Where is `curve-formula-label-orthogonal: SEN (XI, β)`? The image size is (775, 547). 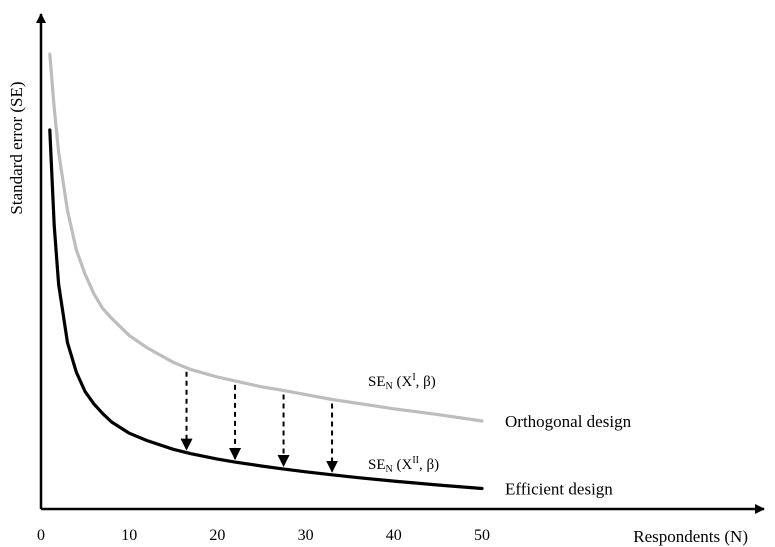
curve-formula-label-orthogonal: SEN (XI, β) is located at coordinates (402, 382).